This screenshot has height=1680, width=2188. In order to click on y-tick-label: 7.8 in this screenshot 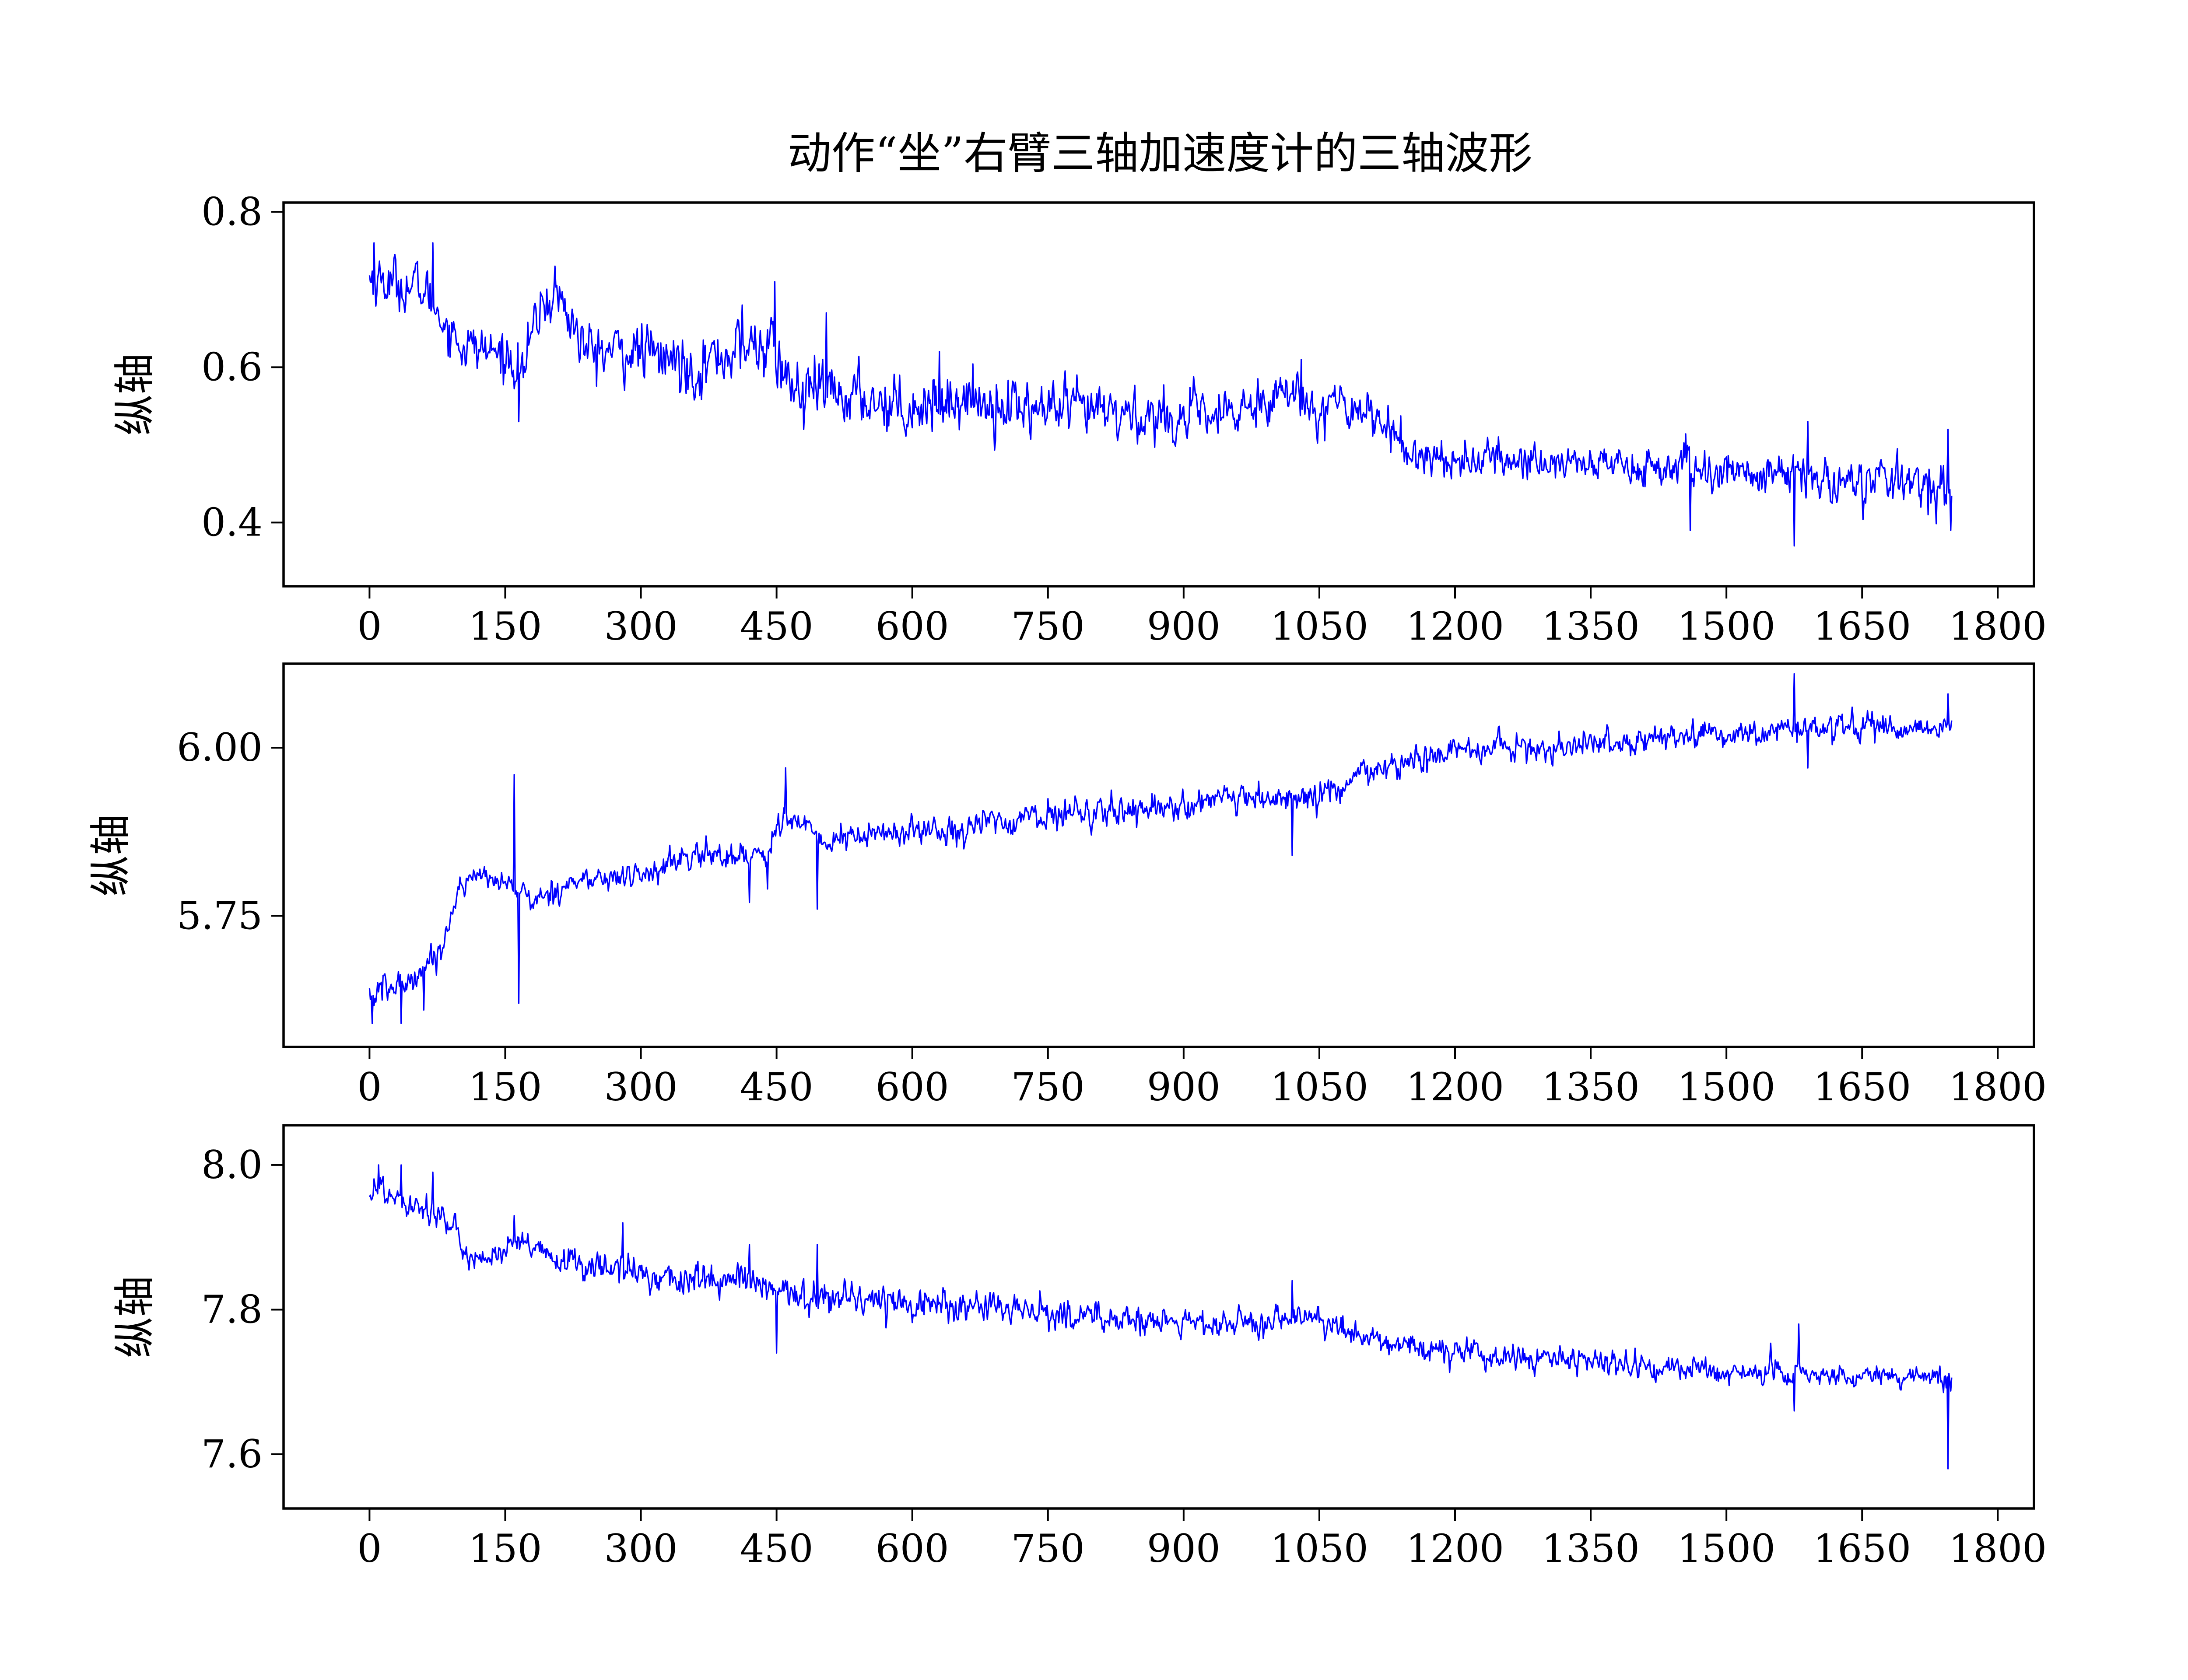, I will do `click(232, 1309)`.